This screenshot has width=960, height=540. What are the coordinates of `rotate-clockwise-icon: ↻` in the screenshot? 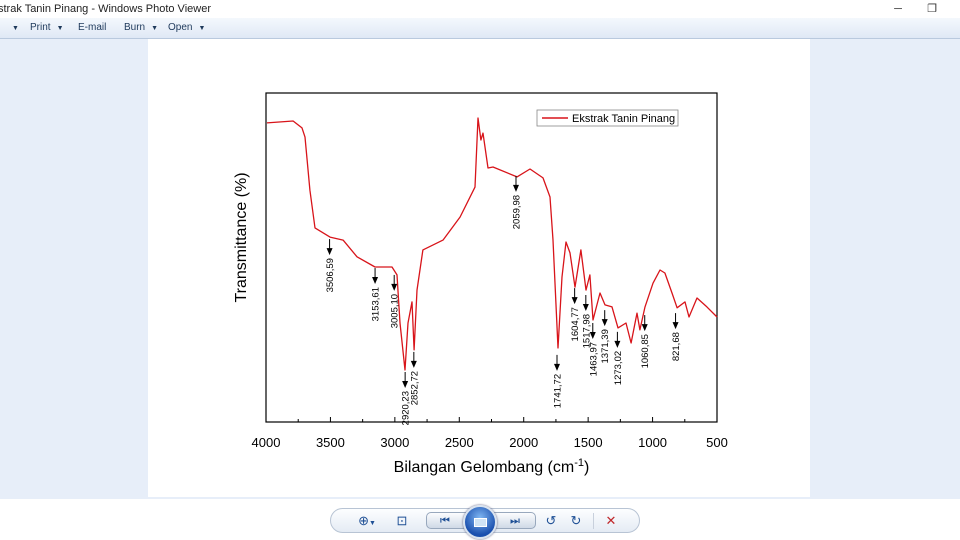 It's located at (576, 520).